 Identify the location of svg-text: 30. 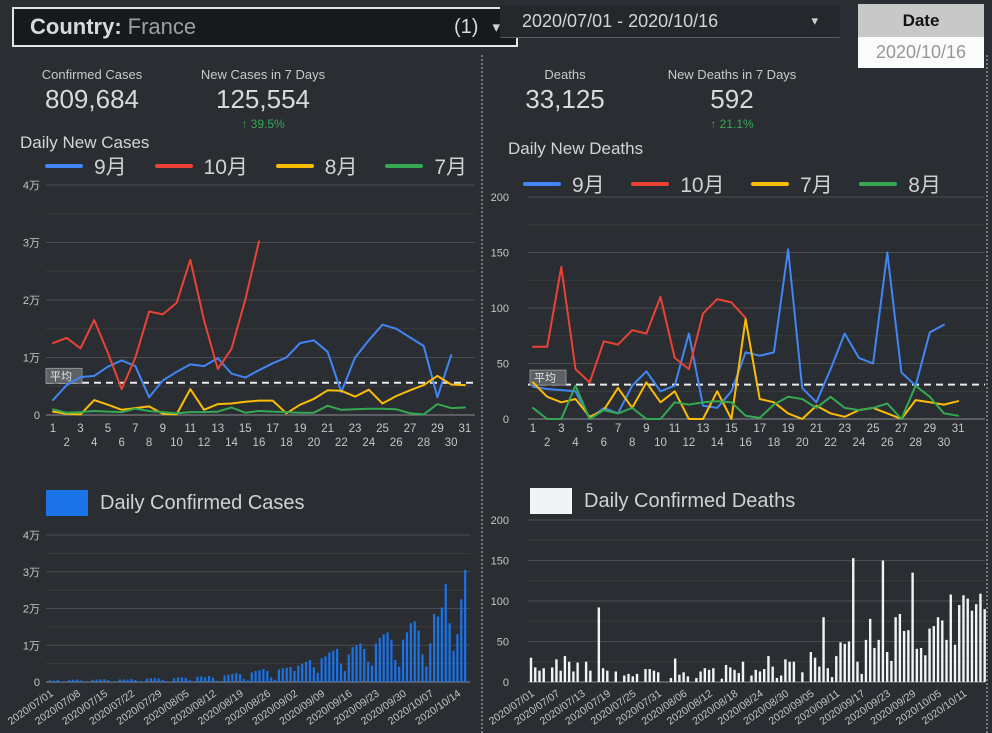
(944, 443).